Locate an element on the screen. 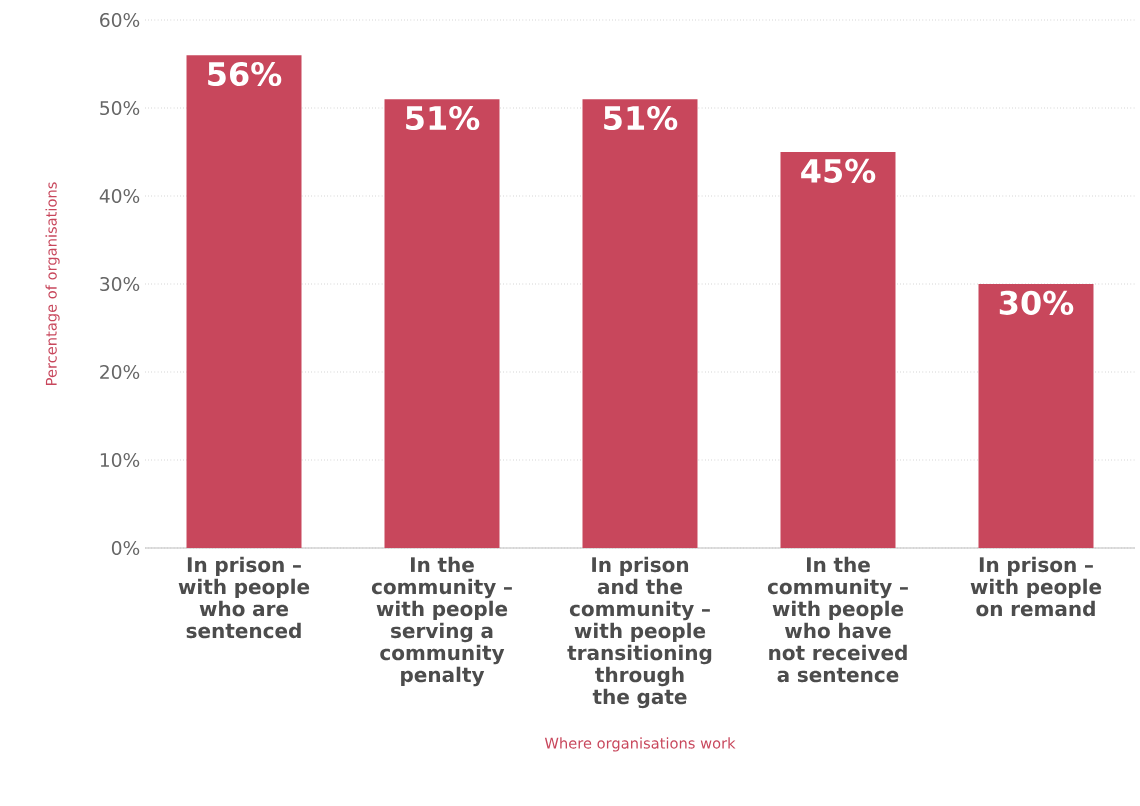 Image resolution: width=1140 pixels, height=806 pixels. y-tick-label: 60% is located at coordinates (120, 20).